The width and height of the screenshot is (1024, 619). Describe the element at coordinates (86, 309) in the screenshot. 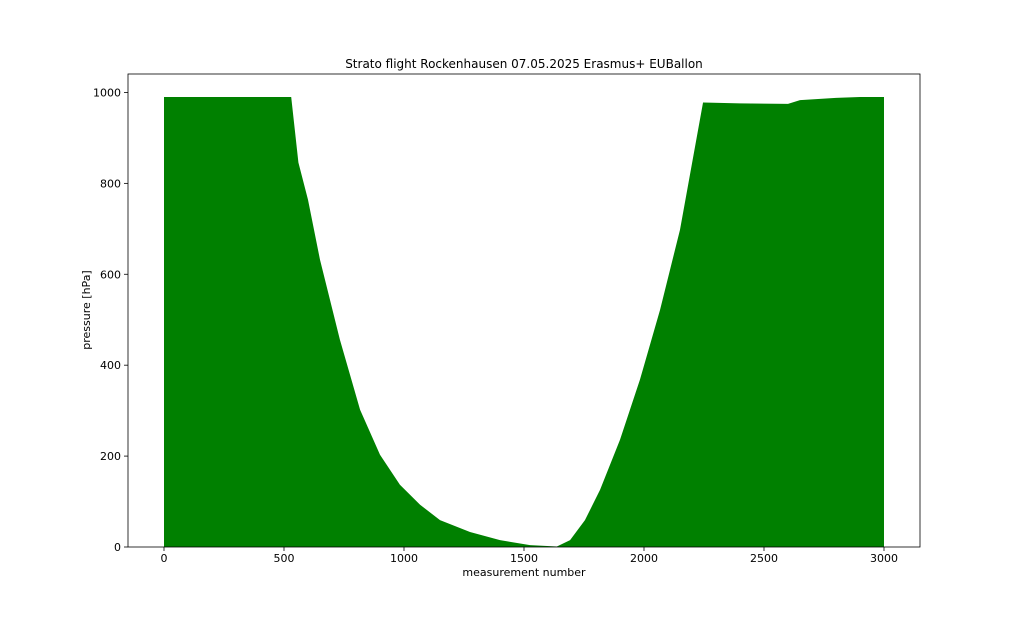

I see `y-axis-label: pressure [hPa]` at that location.